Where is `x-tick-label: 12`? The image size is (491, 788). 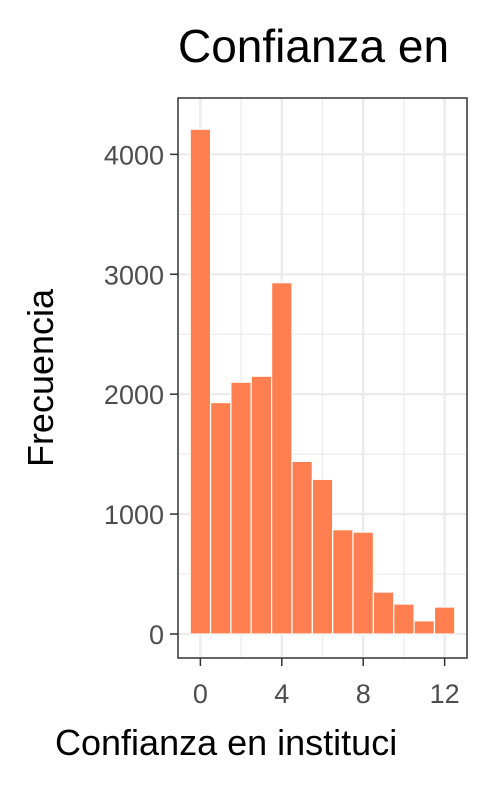
x-tick-label: 12 is located at coordinates (445, 694).